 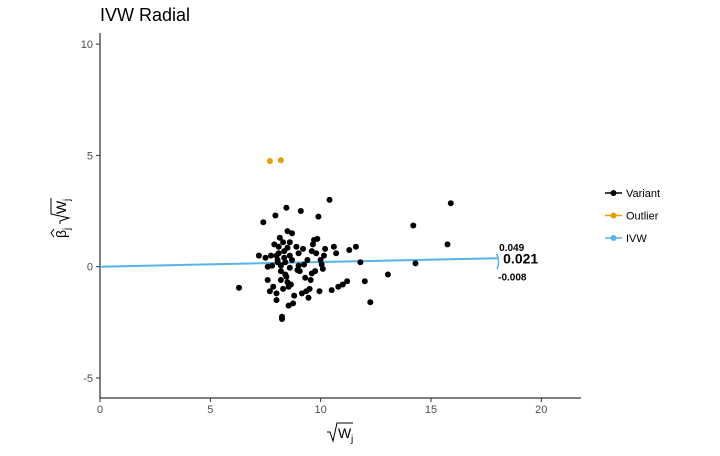 I want to click on legend: Variant Outlier IVW, so click(x=632, y=216).